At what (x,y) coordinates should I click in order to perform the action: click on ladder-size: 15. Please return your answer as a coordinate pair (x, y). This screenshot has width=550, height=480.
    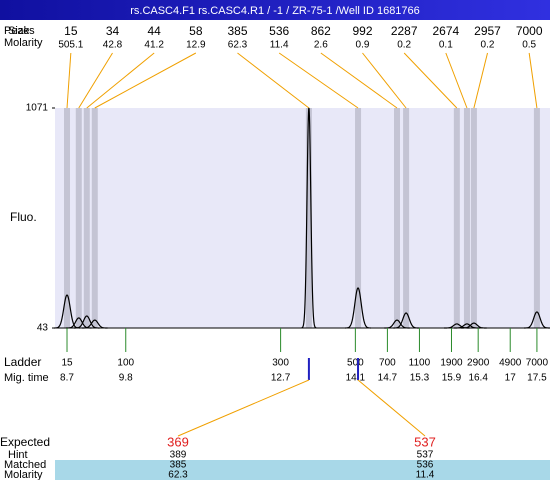
    Looking at the image, I should click on (67, 363).